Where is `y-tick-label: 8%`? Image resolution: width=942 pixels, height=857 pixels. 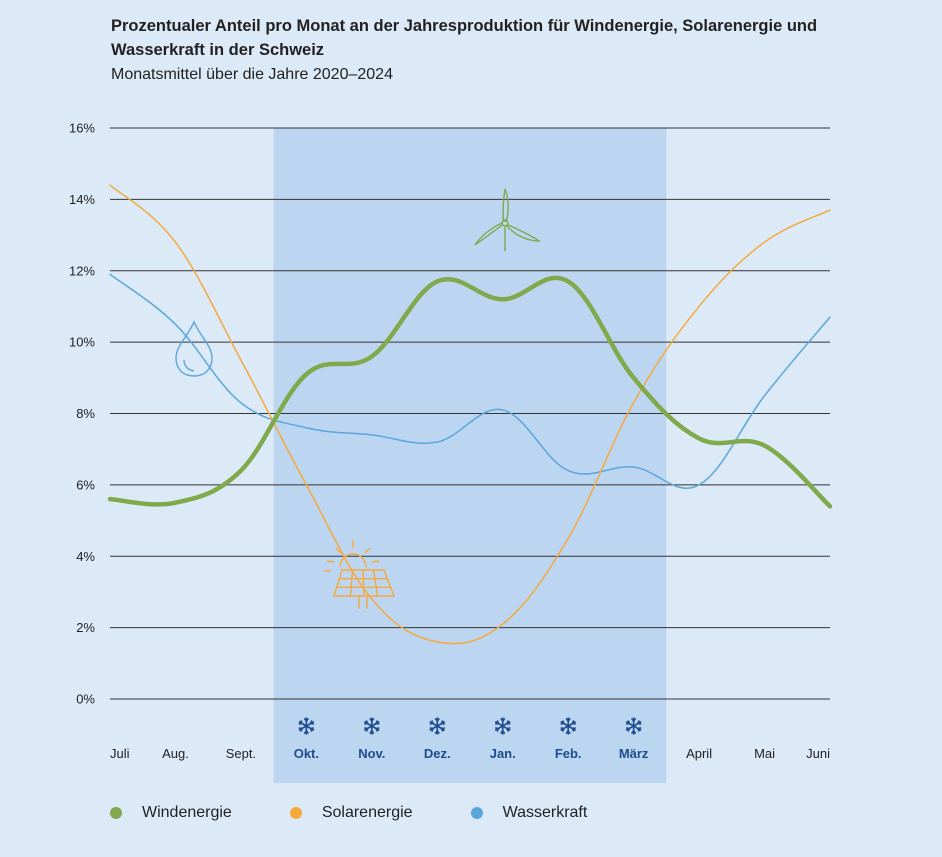 y-tick-label: 8% is located at coordinates (85, 413).